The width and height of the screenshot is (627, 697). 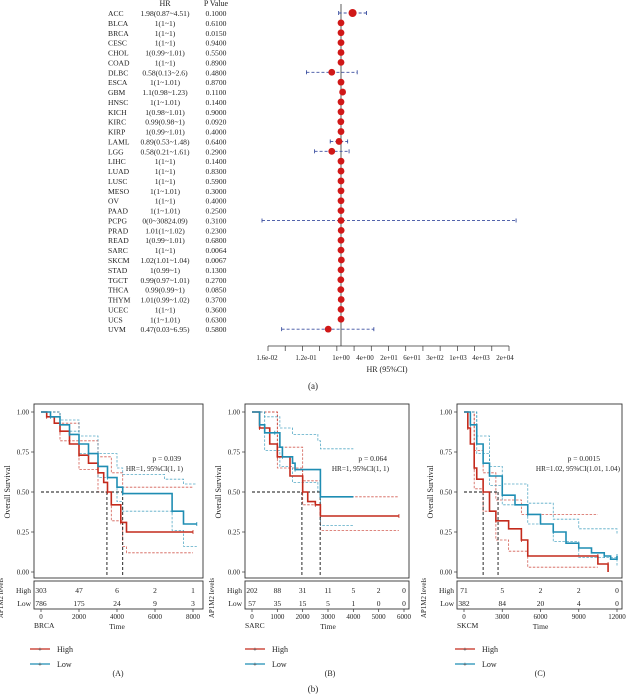 What do you see at coordinates (2, 598) in the screenshot?
I see `km-risk-label: AP1M2 levels` at bounding box center [2, 598].